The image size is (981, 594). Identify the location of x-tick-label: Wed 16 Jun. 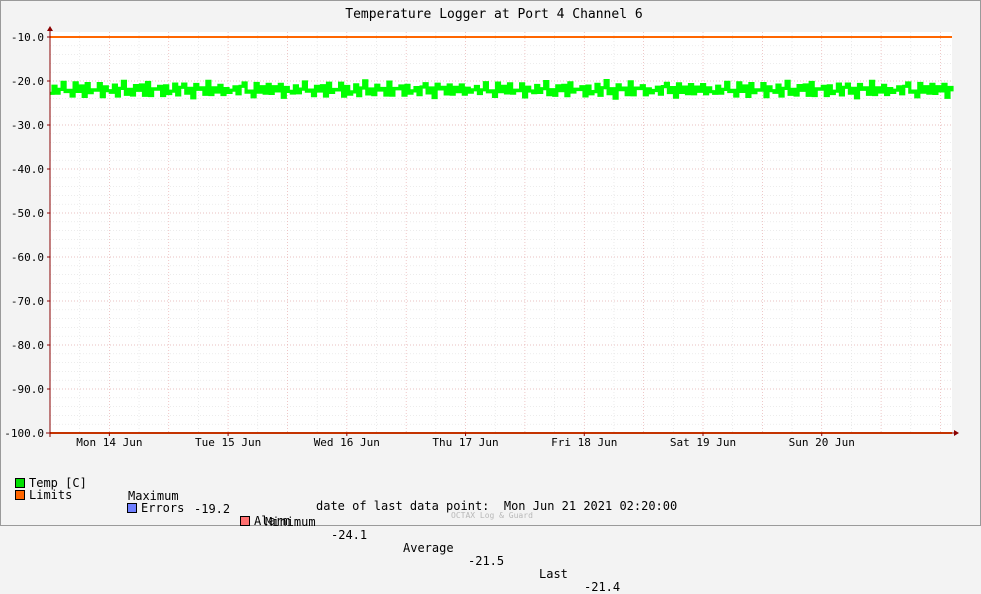
(347, 442).